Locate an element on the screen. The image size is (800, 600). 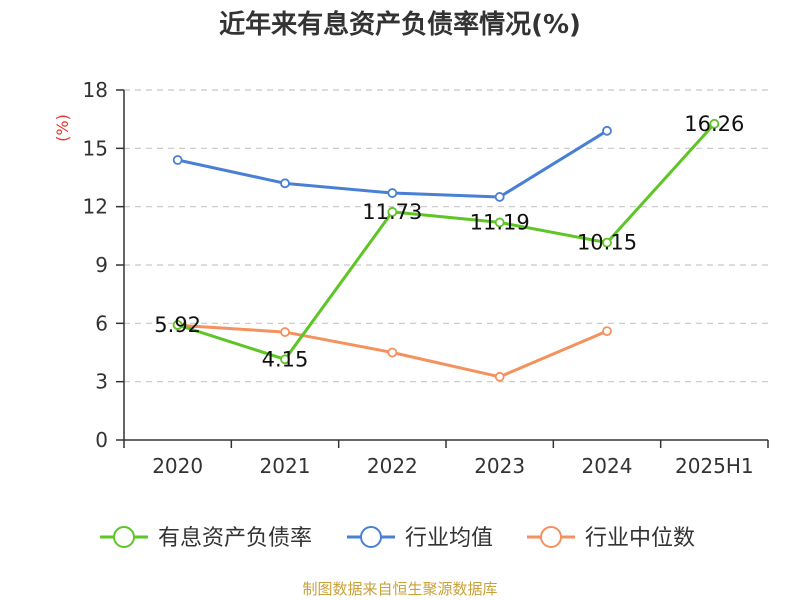
data-label: 11.19 is located at coordinates (500, 222).